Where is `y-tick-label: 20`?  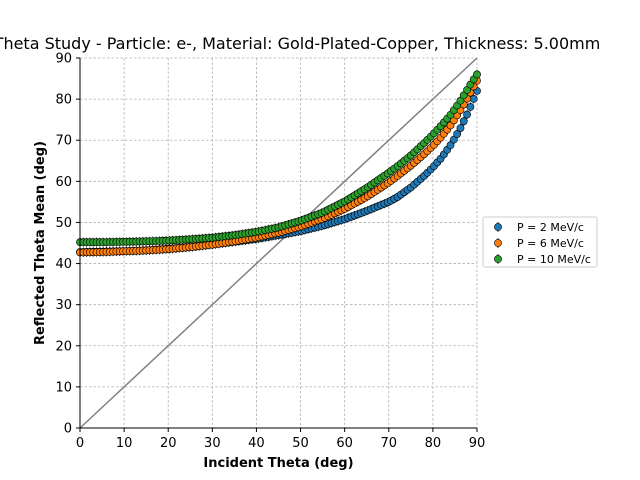
y-tick-label: 20 is located at coordinates (63, 346).